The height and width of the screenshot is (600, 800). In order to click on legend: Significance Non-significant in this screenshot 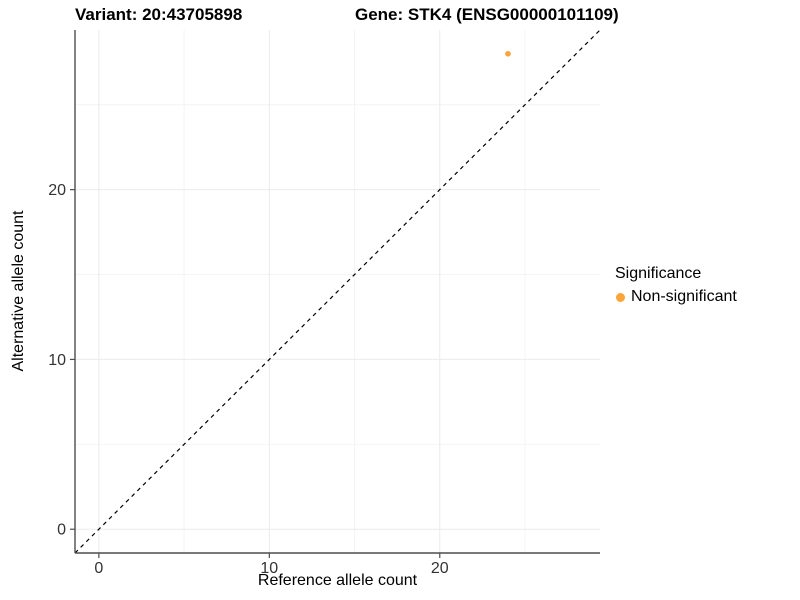, I will do `click(676, 285)`.